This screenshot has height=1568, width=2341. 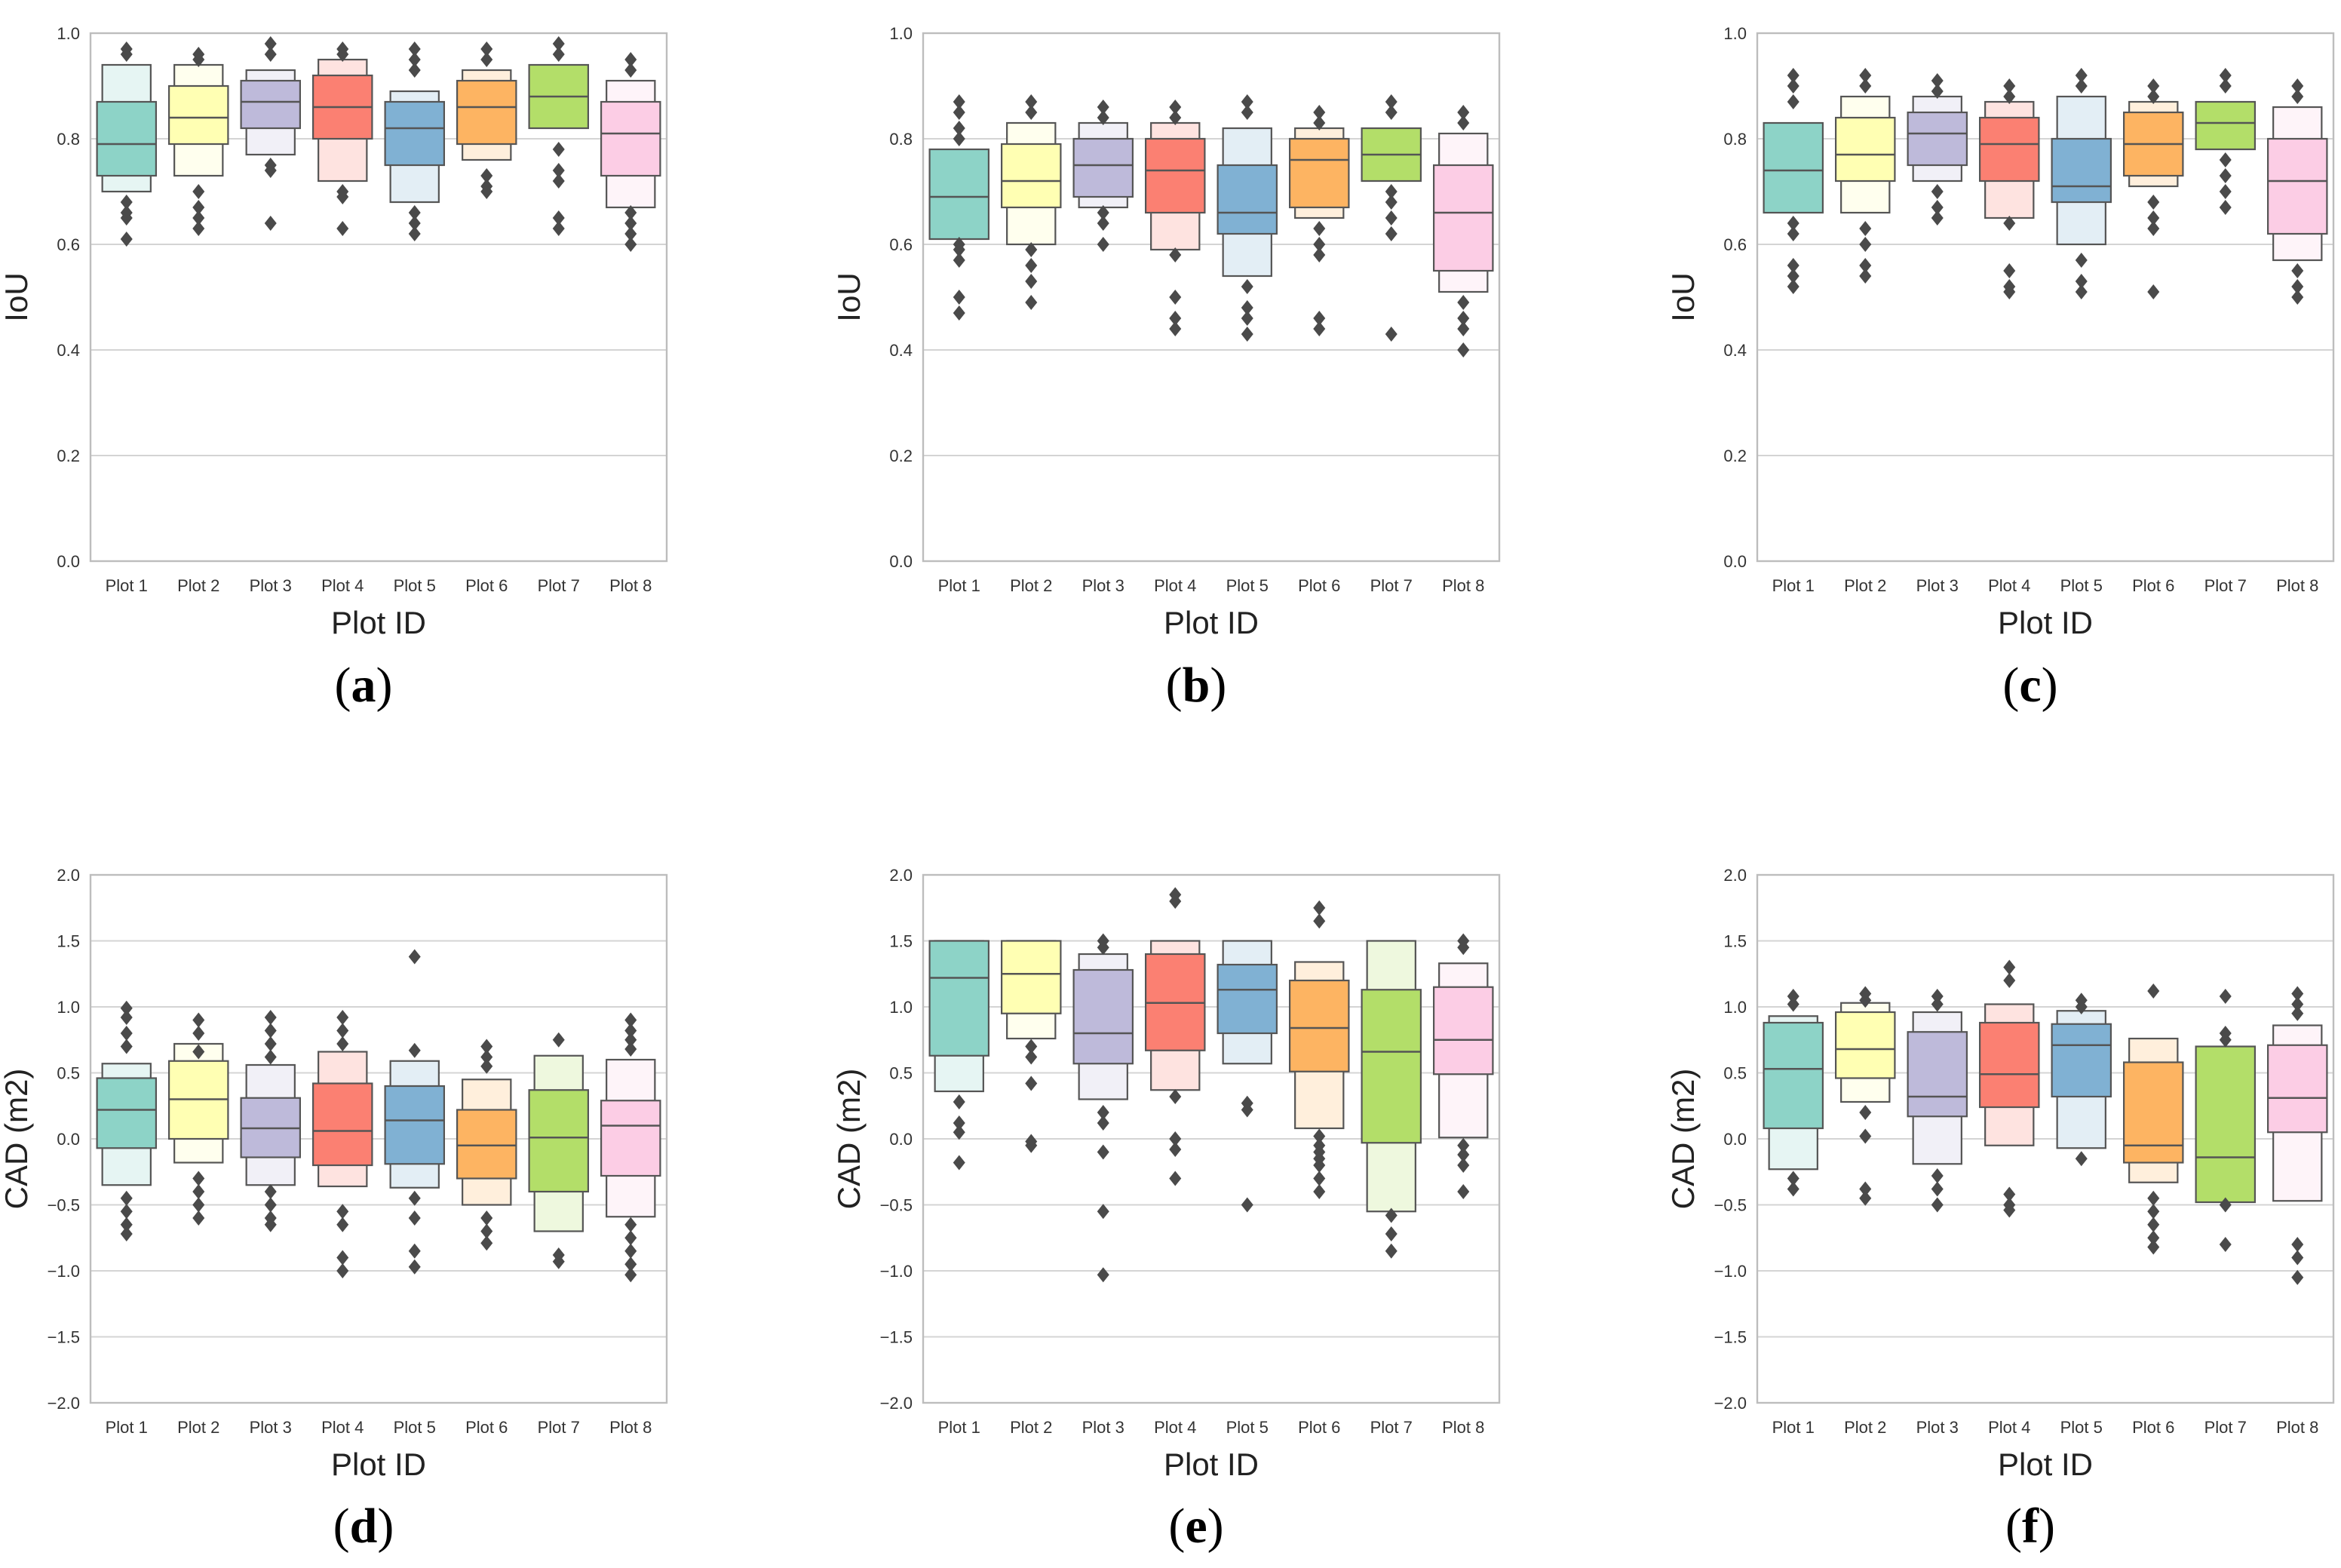 I want to click on x-tick-label: Plot 2, so click(x=1031, y=585).